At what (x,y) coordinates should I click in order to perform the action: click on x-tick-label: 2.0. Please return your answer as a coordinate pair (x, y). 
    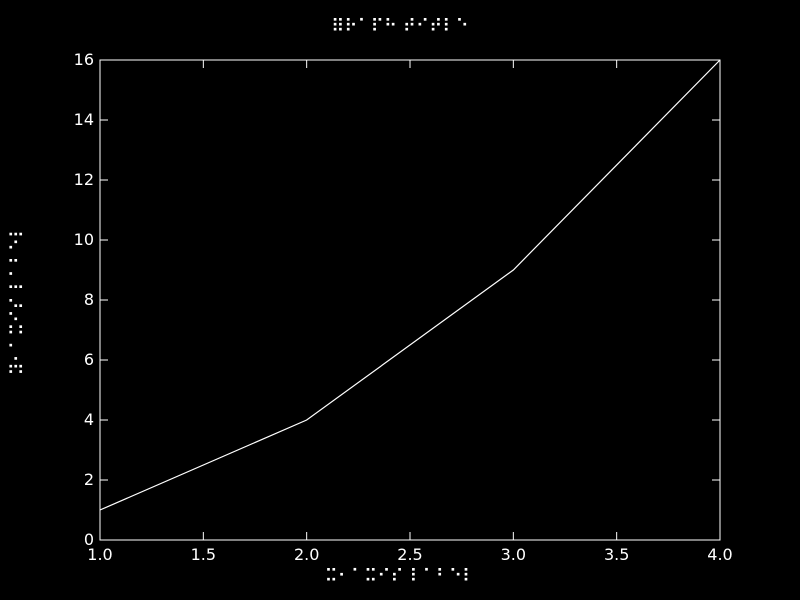
    Looking at the image, I should click on (306, 554).